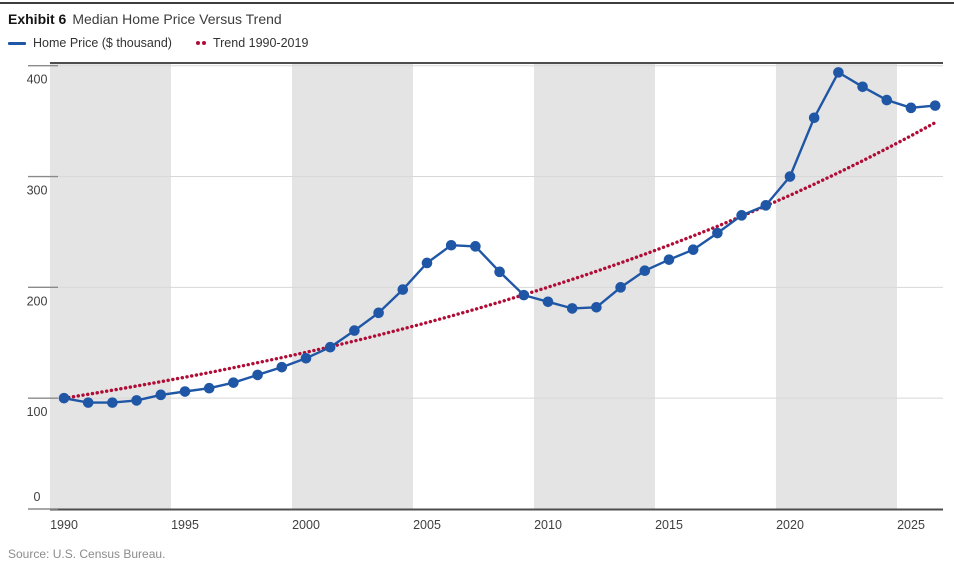  What do you see at coordinates (911, 525) in the screenshot?
I see `svg-text: 2025` at bounding box center [911, 525].